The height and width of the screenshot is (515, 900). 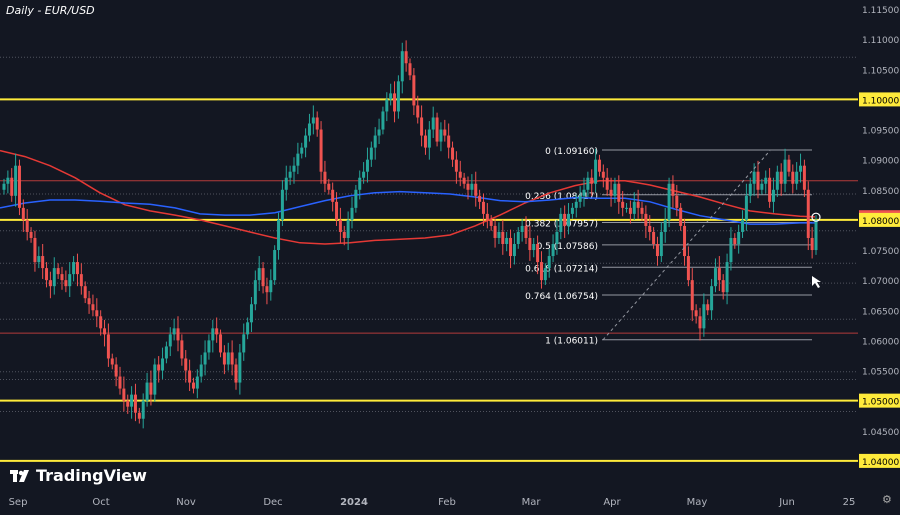 What do you see at coordinates (880, 312) in the screenshot?
I see `price-tick-label: 1.06500` at bounding box center [880, 312].